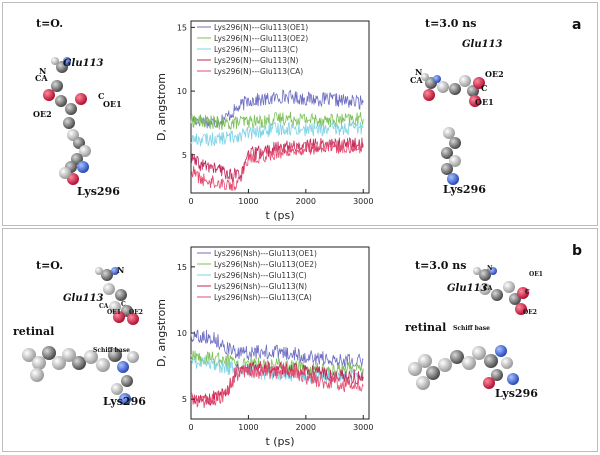  Describe the element at coordinates (260, 286) in the screenshot. I see `legend-entry: Lys296(Nsh)---Glu113(N)` at that location.